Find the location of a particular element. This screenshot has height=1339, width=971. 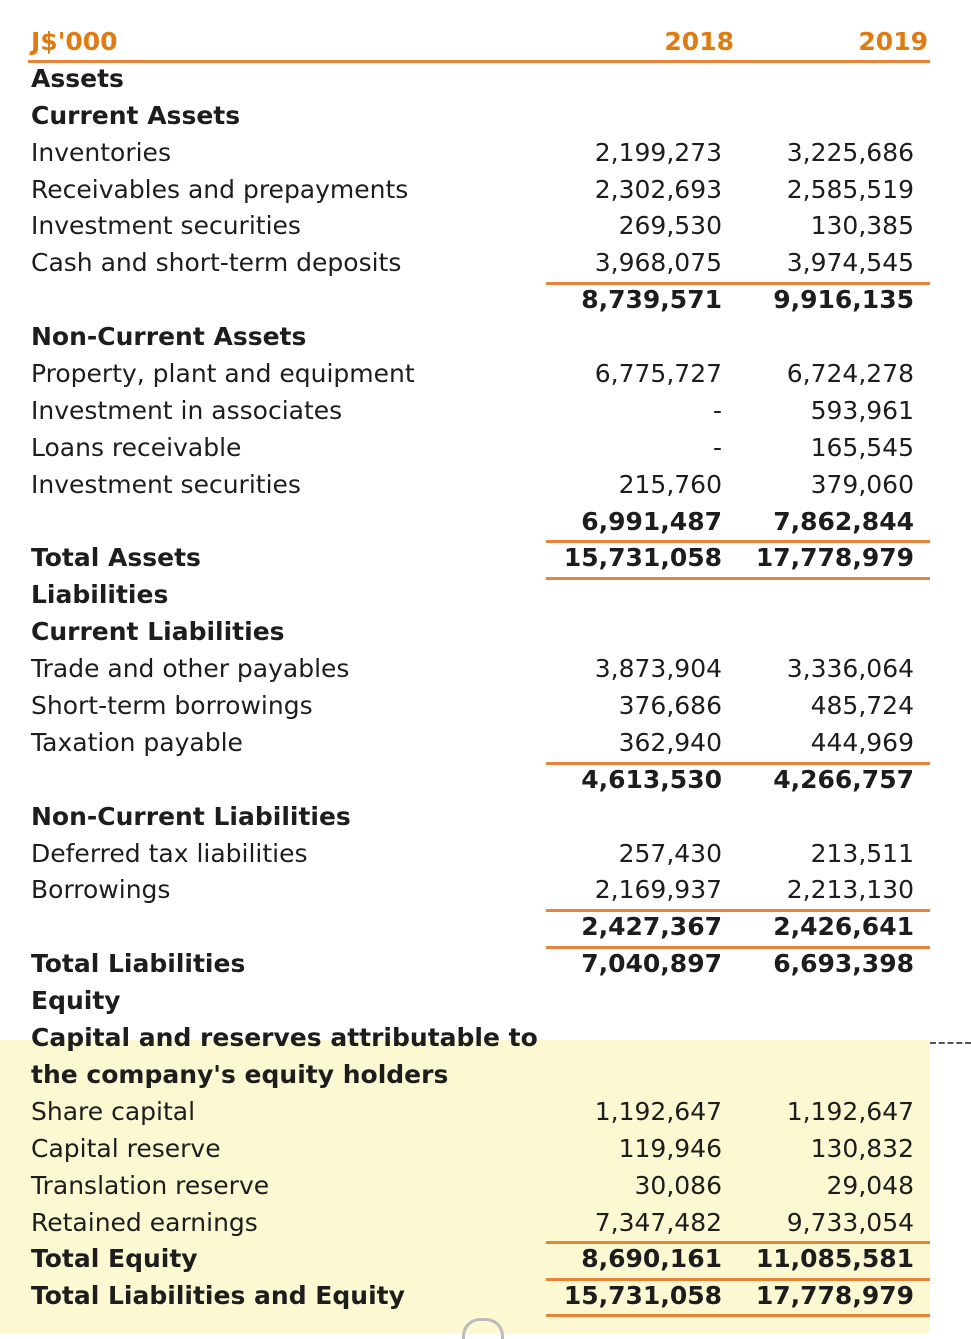

row-label: Total Liabilities is located at coordinates (138, 964).